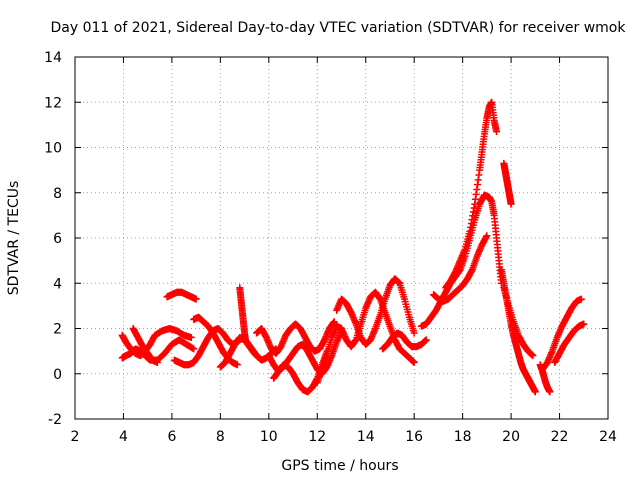 The width and height of the screenshot is (640, 480). Describe the element at coordinates (463, 437) in the screenshot. I see `x-tick-label: 18` at that location.